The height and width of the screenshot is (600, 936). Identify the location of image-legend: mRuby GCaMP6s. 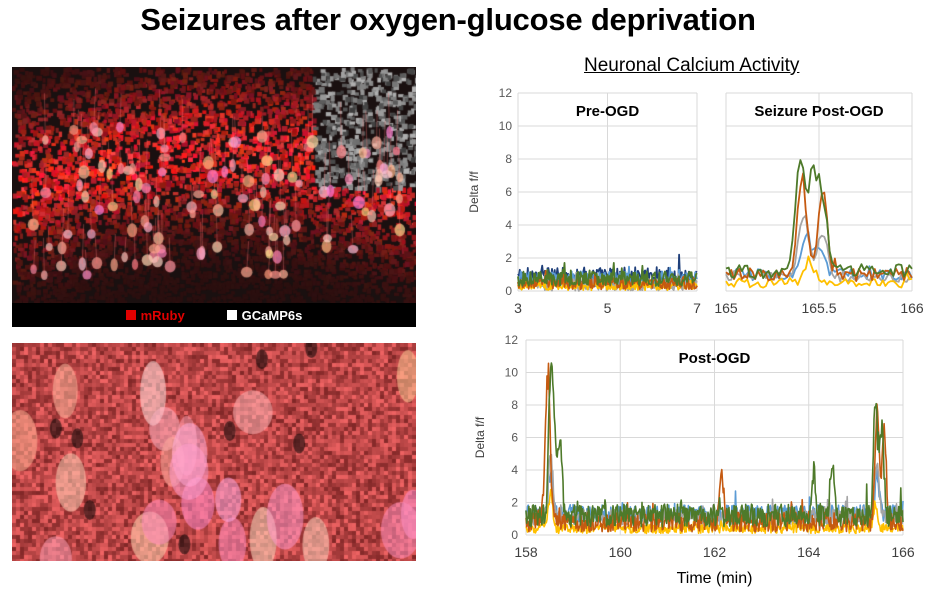
(214, 315).